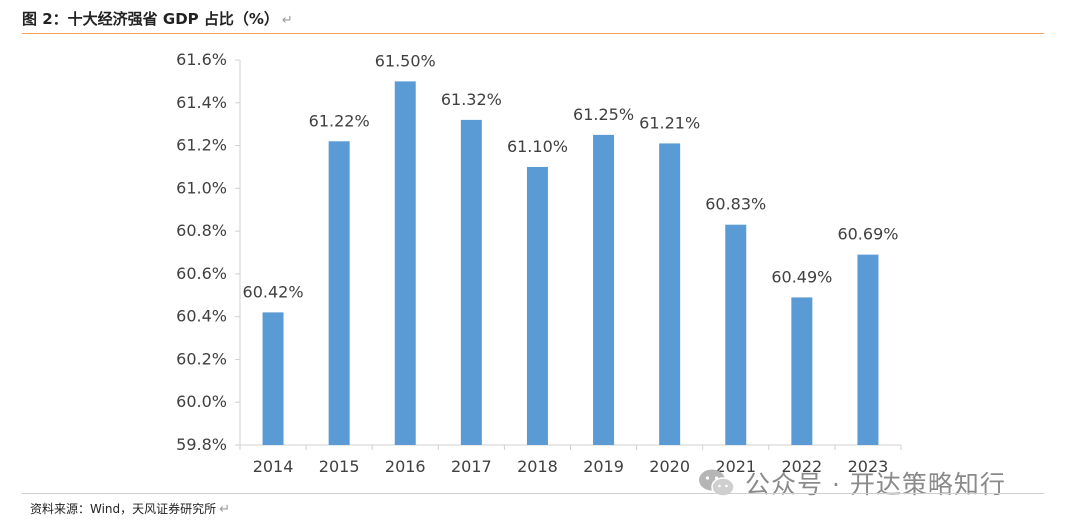  I want to click on data-label: 61.21%, so click(669, 122).